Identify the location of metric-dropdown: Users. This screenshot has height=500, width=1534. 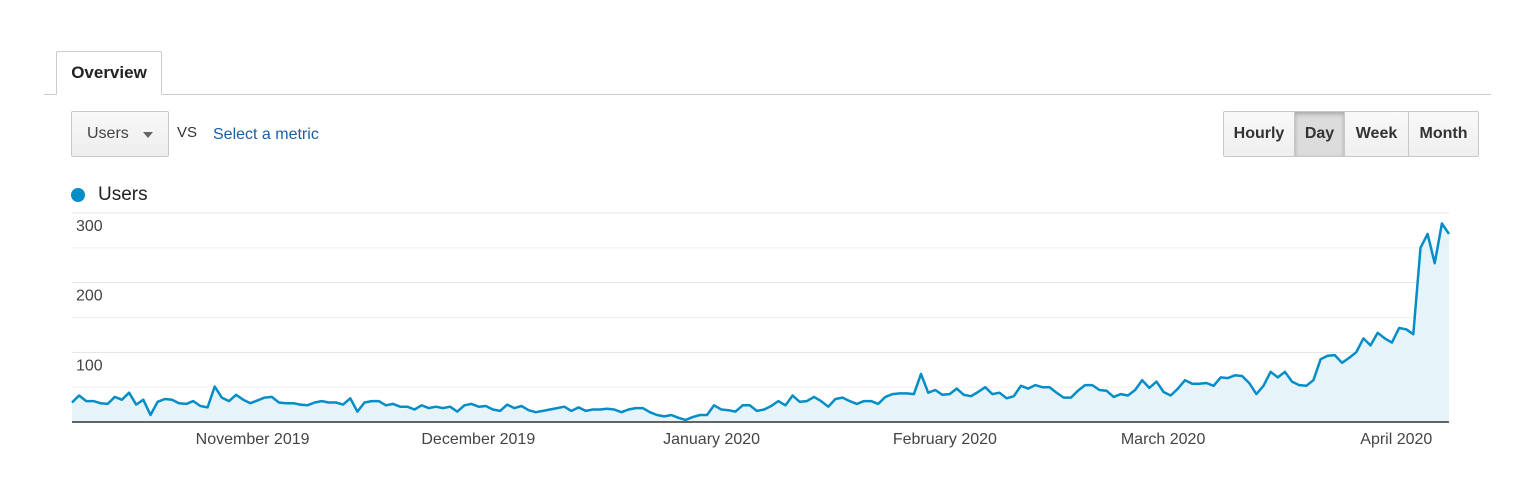
(120, 134).